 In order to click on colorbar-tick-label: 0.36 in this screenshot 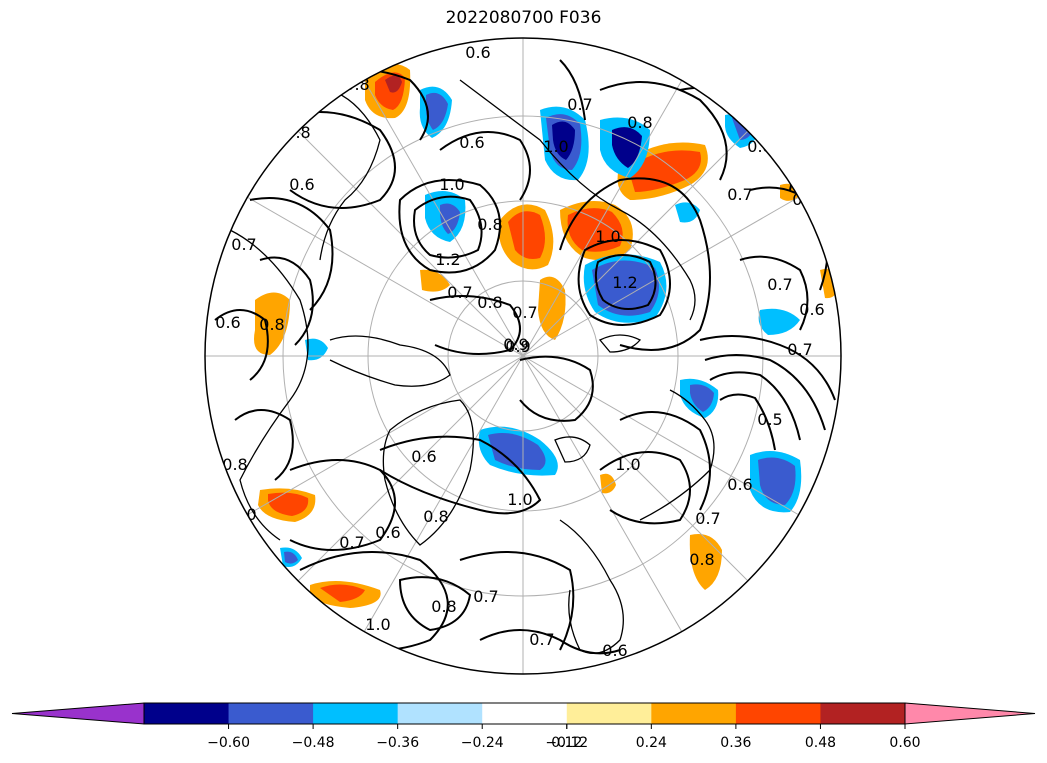, I will do `click(735, 743)`.